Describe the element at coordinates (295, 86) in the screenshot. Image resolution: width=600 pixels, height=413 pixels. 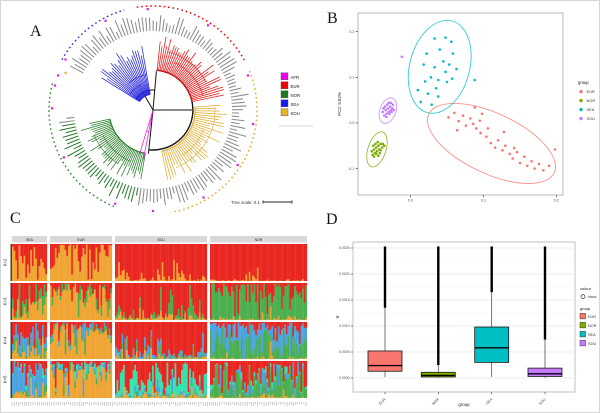
I see `legend-label-eur: EUR` at that location.